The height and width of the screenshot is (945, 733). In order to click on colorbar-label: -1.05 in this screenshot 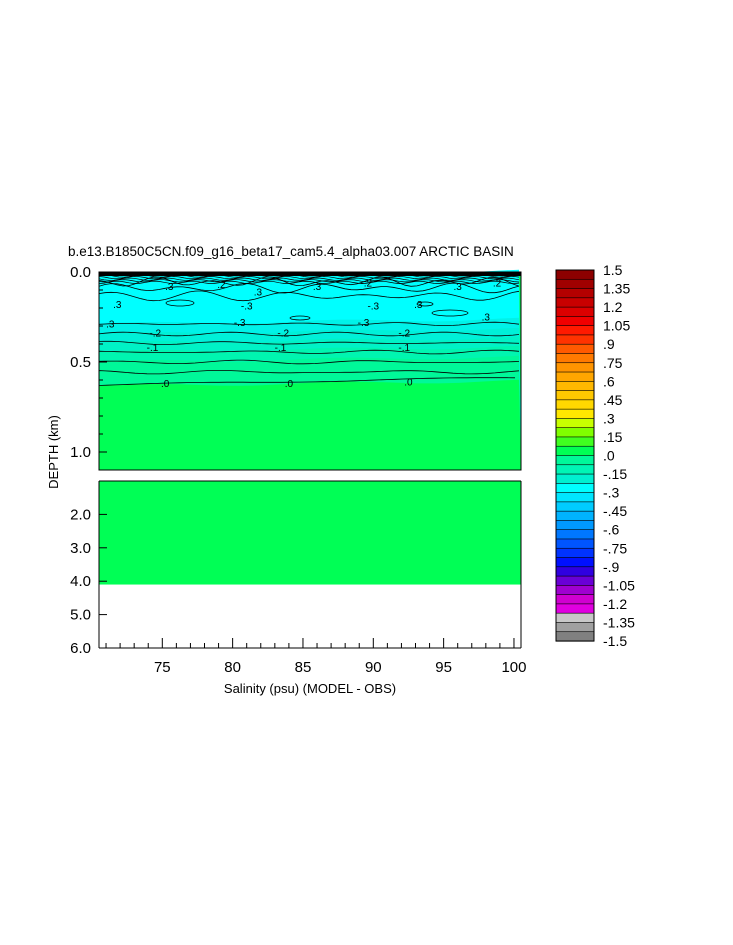, I will do `click(619, 585)`.